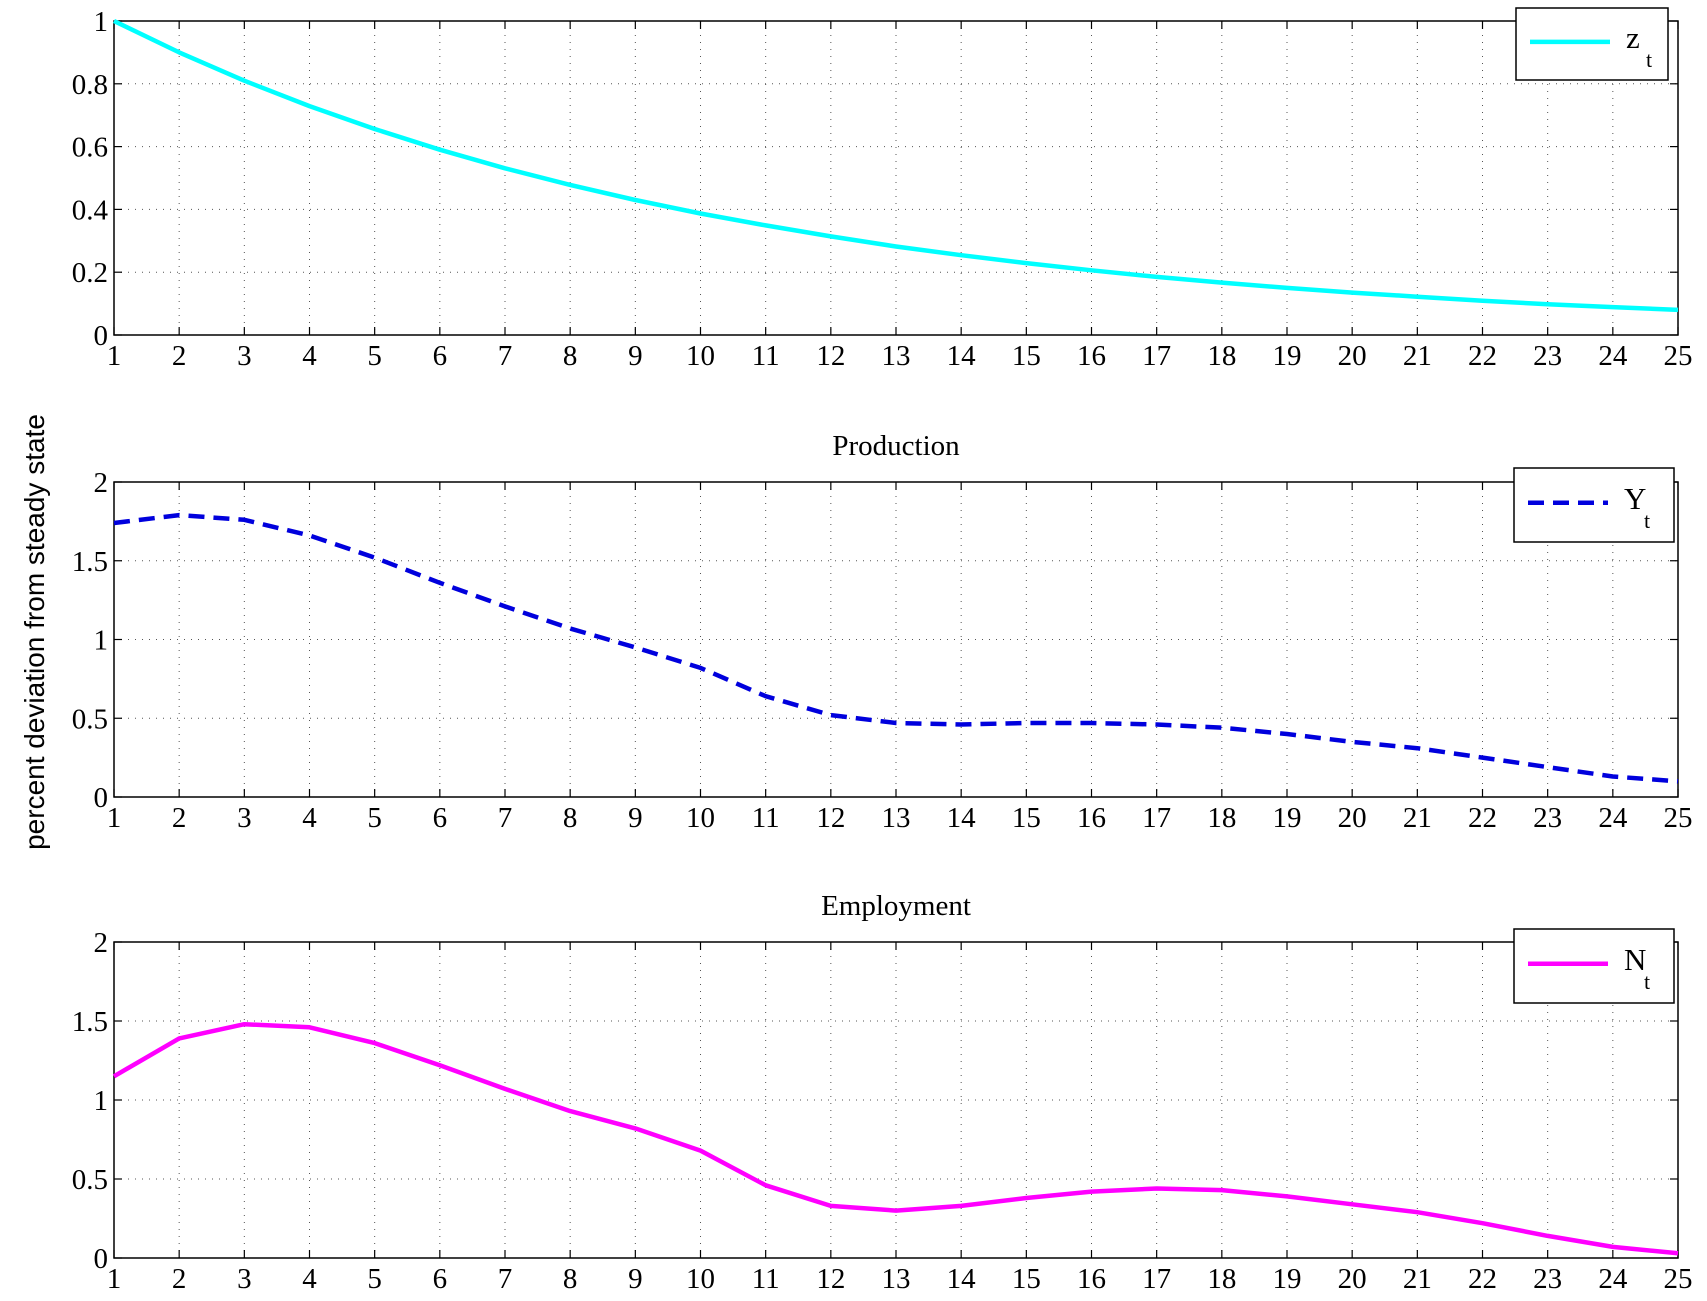 The height and width of the screenshot is (1301, 1707). What do you see at coordinates (90, 148) in the screenshot?
I see `y-tick-label: 0.6` at bounding box center [90, 148].